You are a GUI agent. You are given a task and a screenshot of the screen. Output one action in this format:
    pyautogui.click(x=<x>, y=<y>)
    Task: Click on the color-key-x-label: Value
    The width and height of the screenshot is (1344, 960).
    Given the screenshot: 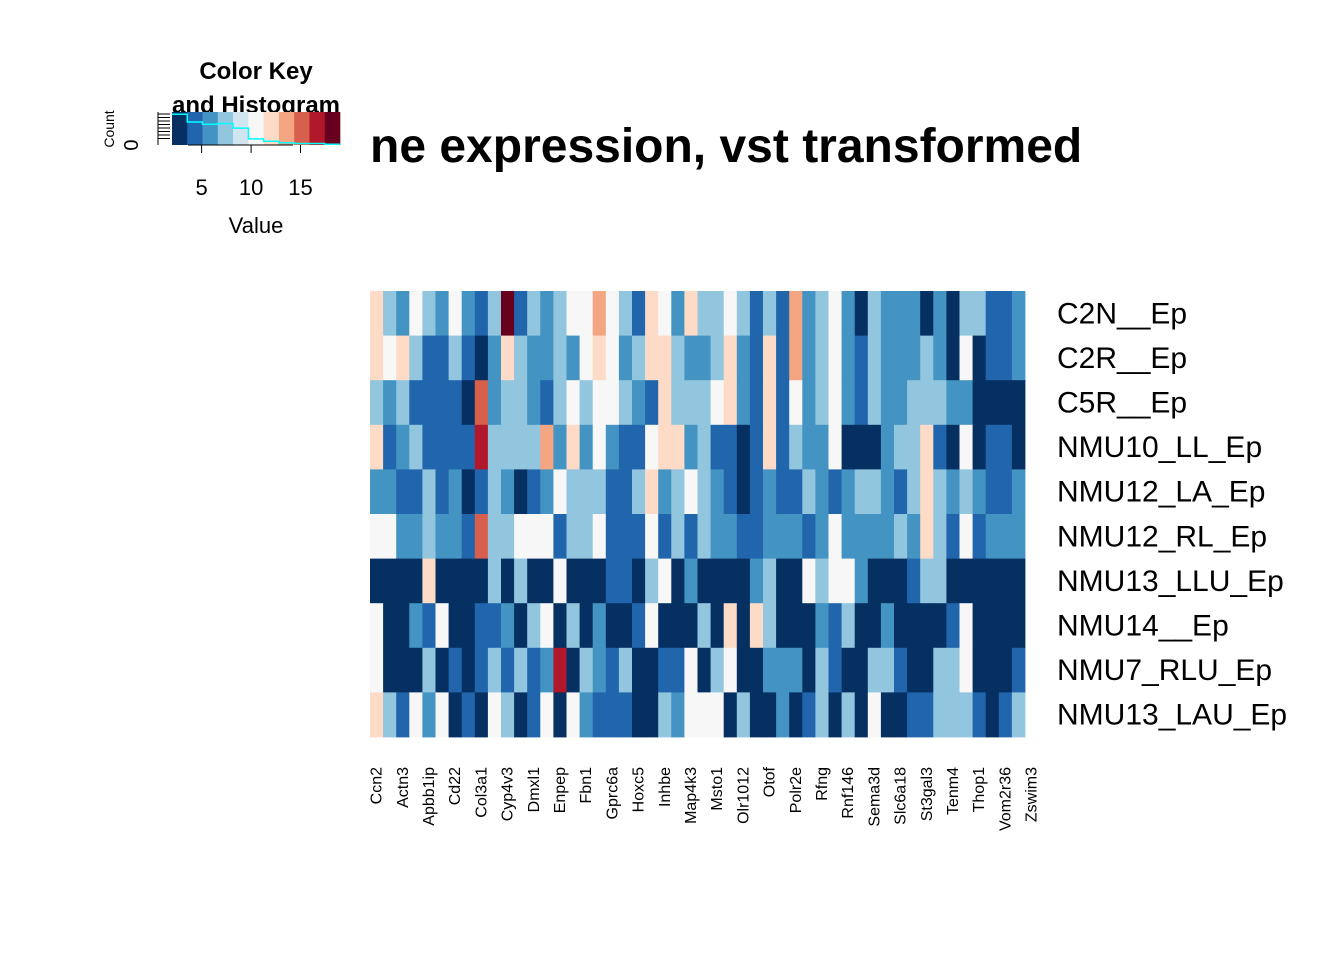 What is the action you would take?
    pyautogui.click(x=256, y=225)
    